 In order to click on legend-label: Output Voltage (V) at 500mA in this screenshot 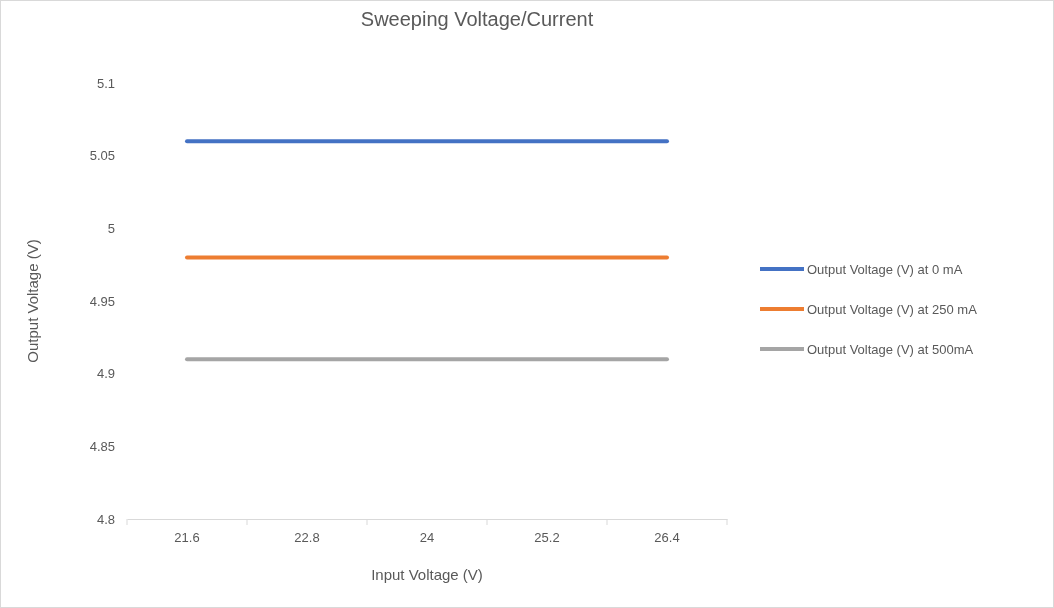, I will do `click(890, 349)`.